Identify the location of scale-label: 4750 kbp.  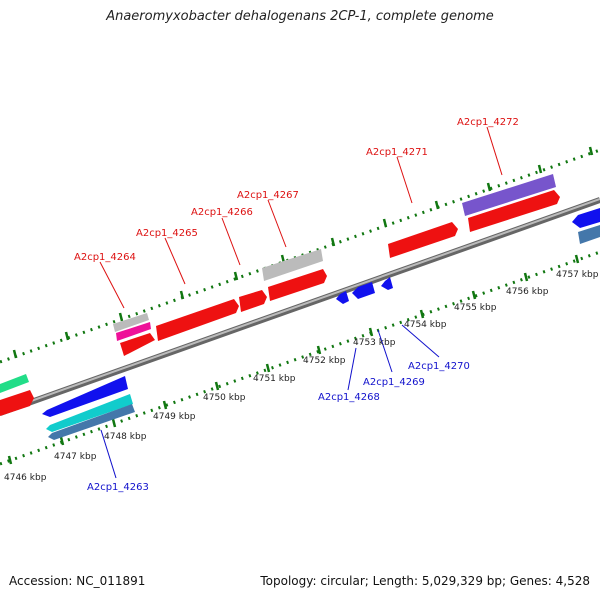
(224, 398).